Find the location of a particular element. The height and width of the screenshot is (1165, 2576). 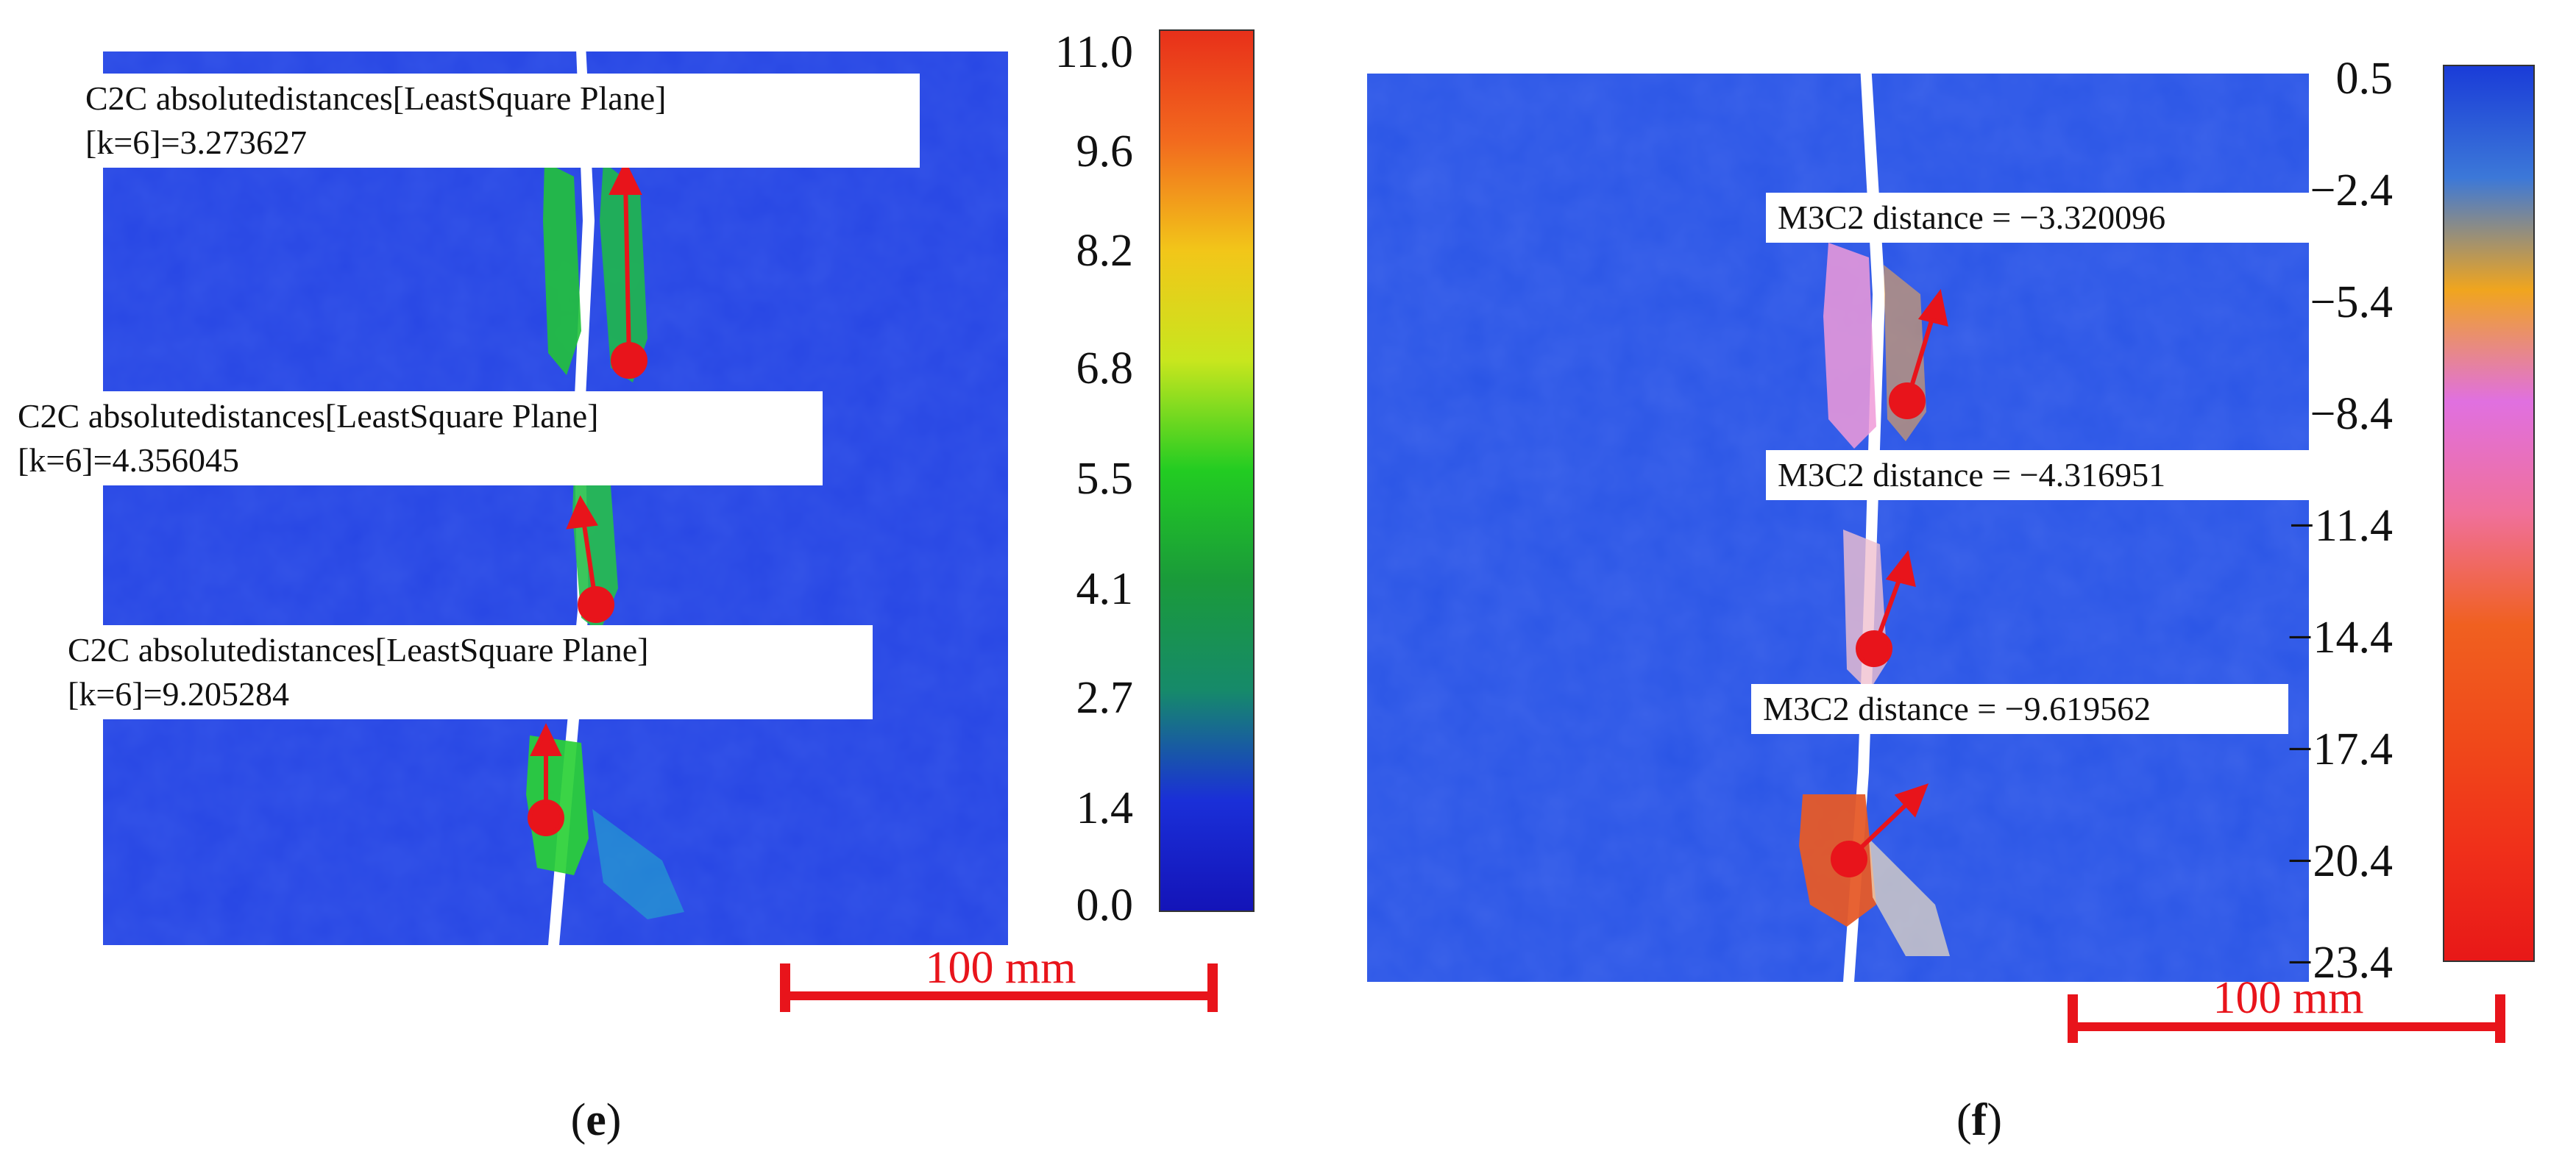

annotation-e1-line1: C2C absolutedistances[LeastSquare Plane] is located at coordinates (376, 98).